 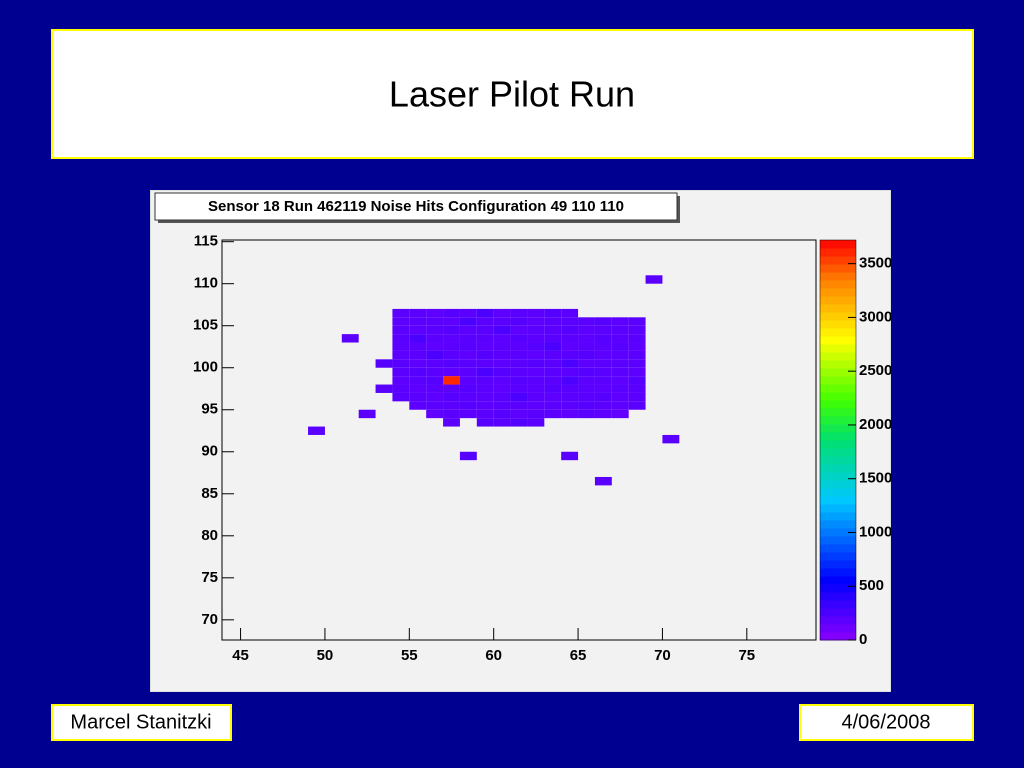 What do you see at coordinates (875, 424) in the screenshot?
I see `z-tick-label: 2000` at bounding box center [875, 424].